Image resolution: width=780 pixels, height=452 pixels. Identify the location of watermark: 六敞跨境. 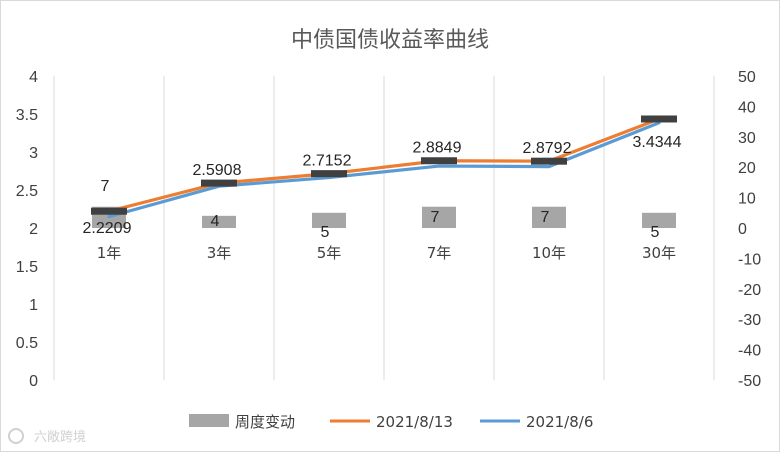
(47, 436).